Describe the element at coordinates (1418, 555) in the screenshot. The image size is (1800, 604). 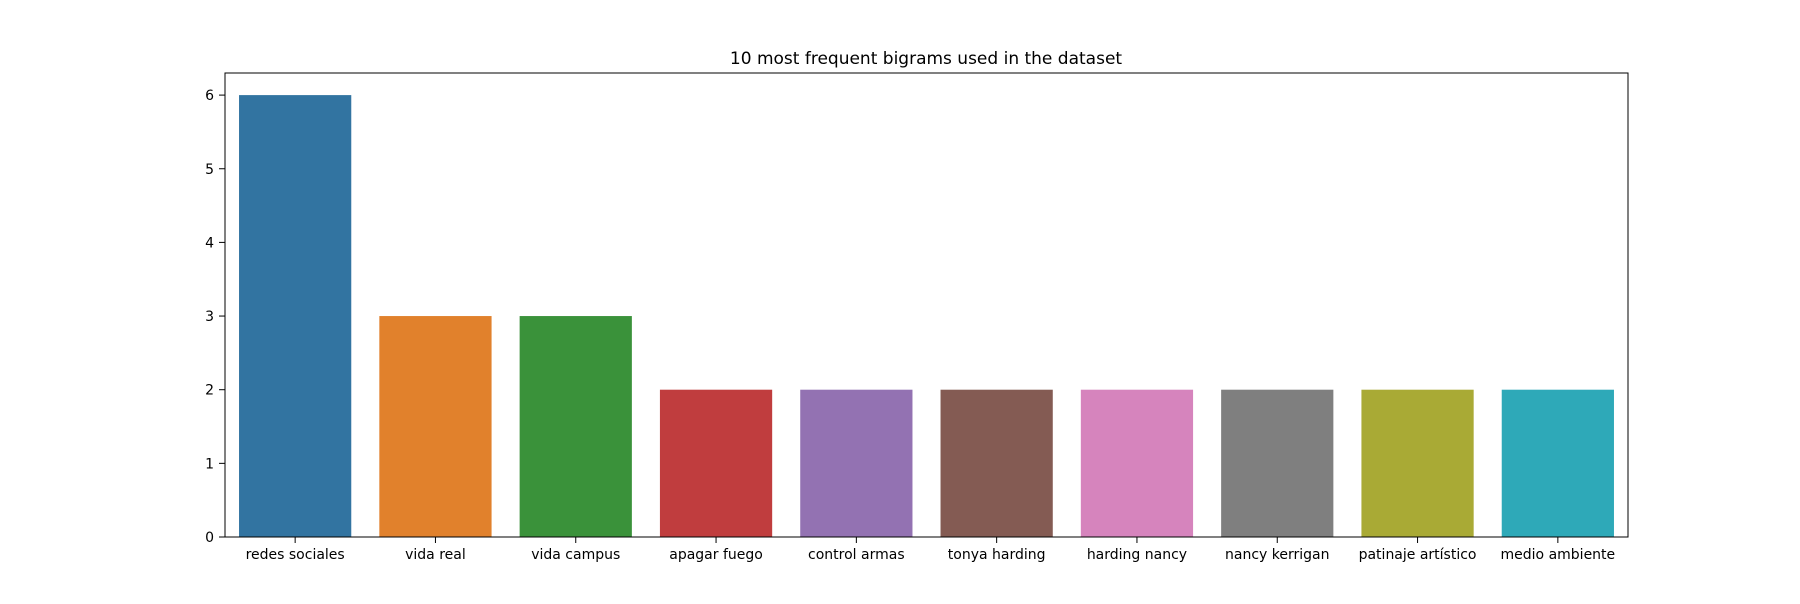
I see `x-tick-label-9: patinaje artístico` at that location.